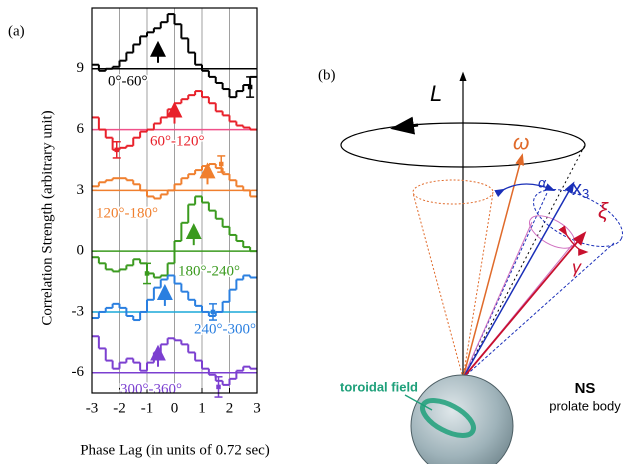  What do you see at coordinates (525, 190) in the screenshot?
I see `alpha-arc` at bounding box center [525, 190].